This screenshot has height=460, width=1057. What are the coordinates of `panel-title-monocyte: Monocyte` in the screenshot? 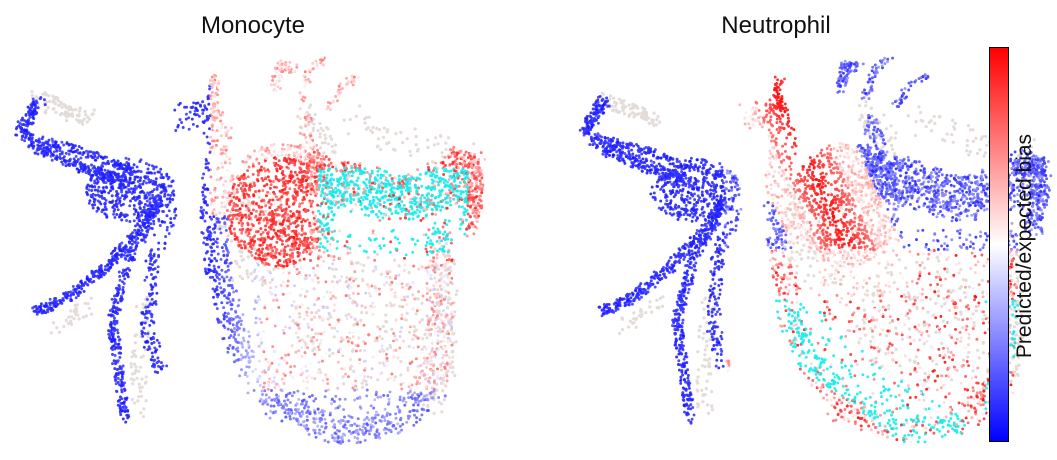 It's located at (253, 25).